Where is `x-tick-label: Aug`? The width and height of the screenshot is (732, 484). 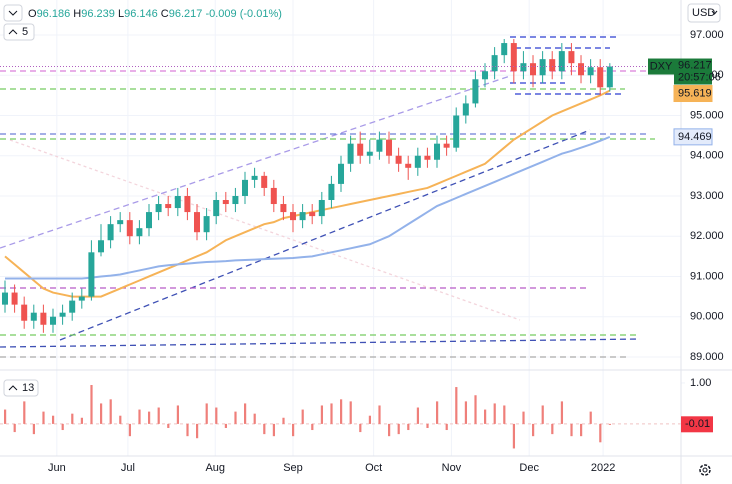 x-tick-label: Aug is located at coordinates (215, 468).